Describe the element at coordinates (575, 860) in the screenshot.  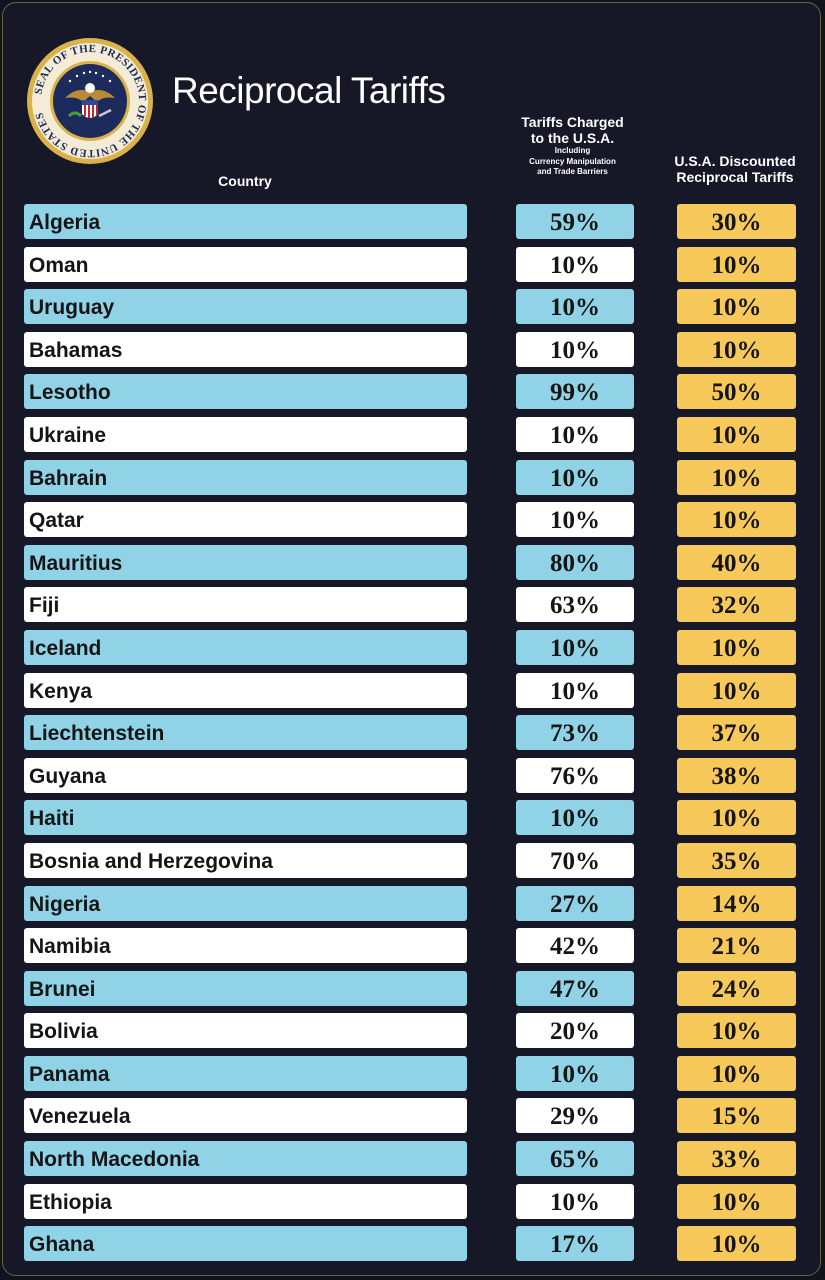
I see `charged-cell: 70%` at that location.